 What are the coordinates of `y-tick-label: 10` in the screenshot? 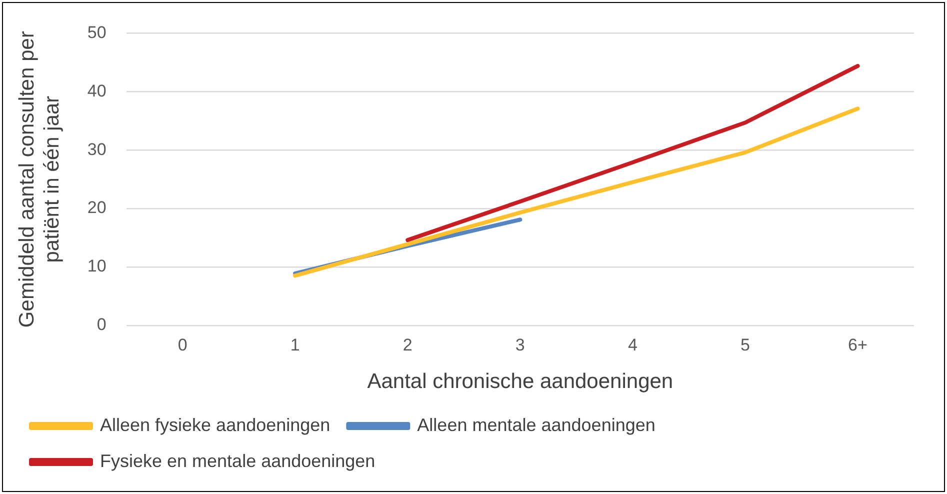 It's located at (96, 266).